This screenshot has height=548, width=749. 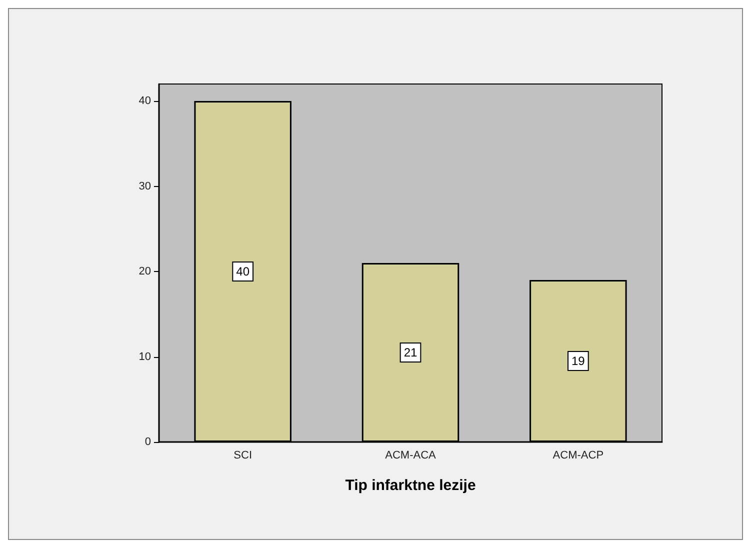 What do you see at coordinates (144, 272) in the screenshot?
I see `y-tick-label: 20` at bounding box center [144, 272].